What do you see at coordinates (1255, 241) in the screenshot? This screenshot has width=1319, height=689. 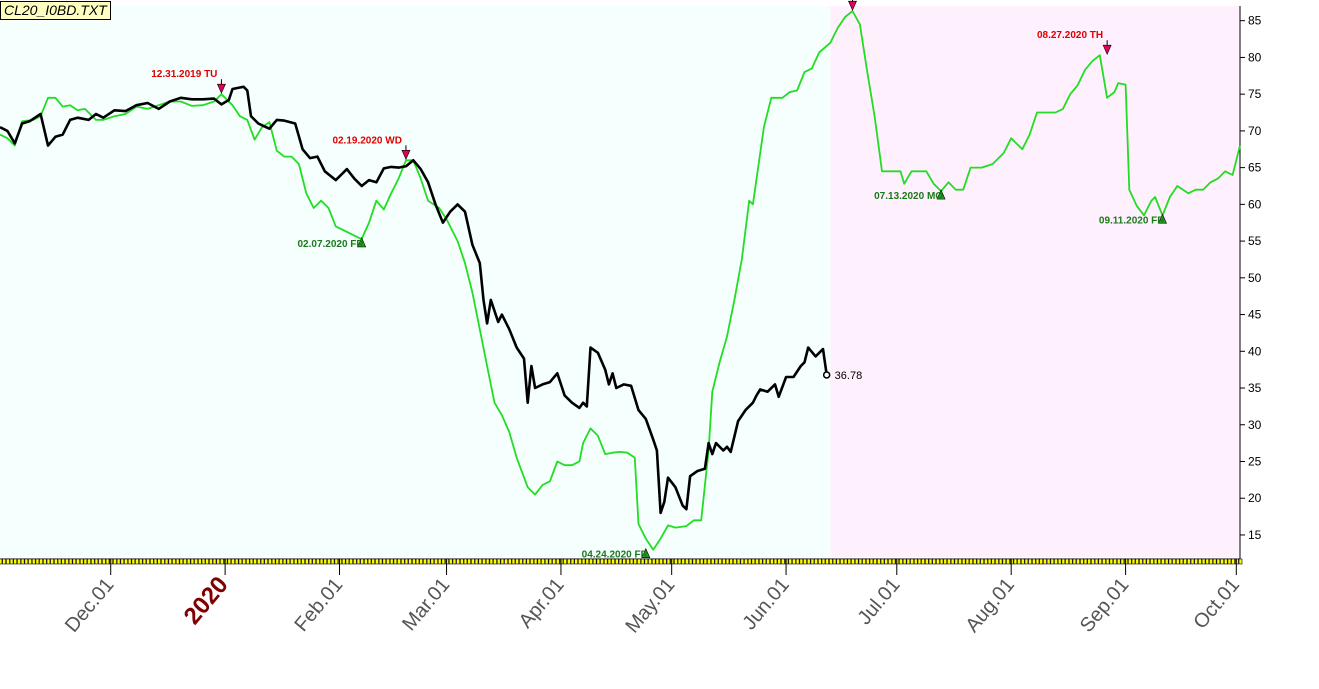 I see `y-tick-label: 55` at bounding box center [1255, 241].